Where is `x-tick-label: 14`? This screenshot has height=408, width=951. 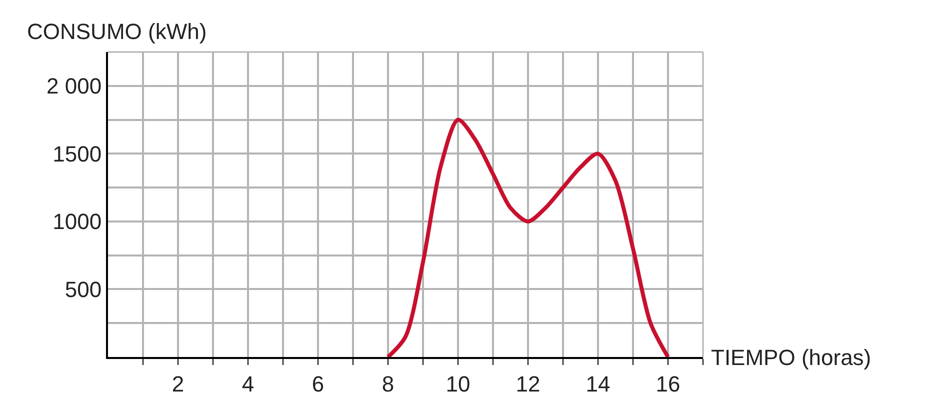 x-tick-label: 14 is located at coordinates (598, 383).